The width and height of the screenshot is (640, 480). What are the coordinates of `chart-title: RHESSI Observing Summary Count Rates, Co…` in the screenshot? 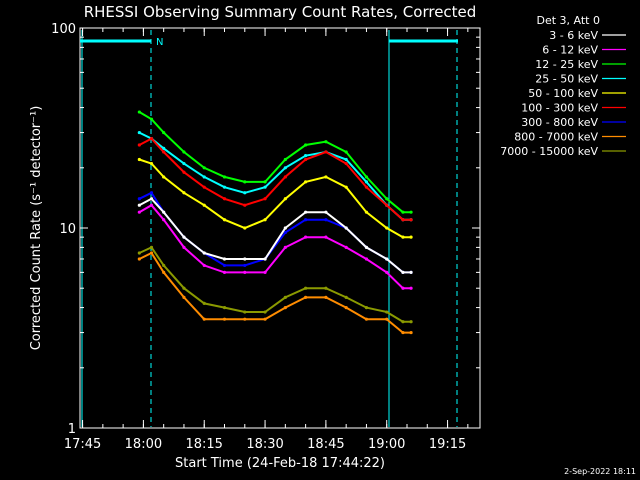 It's located at (280, 12).